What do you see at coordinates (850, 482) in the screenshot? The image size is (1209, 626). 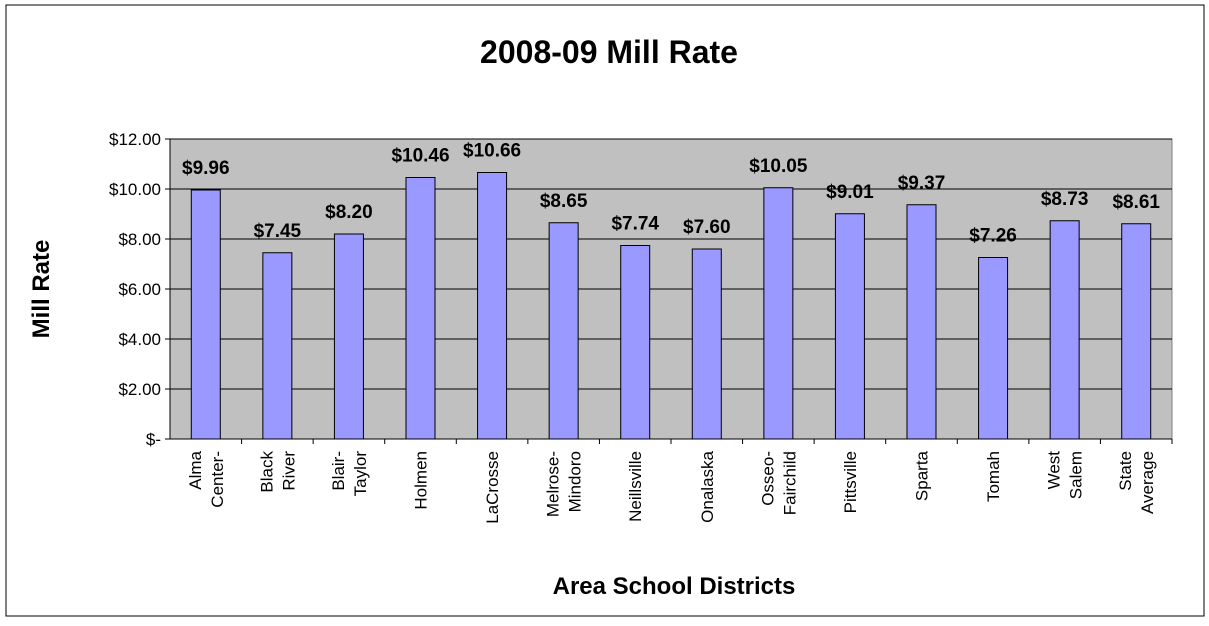 I see `x-tick-label: Pittsville` at bounding box center [850, 482].